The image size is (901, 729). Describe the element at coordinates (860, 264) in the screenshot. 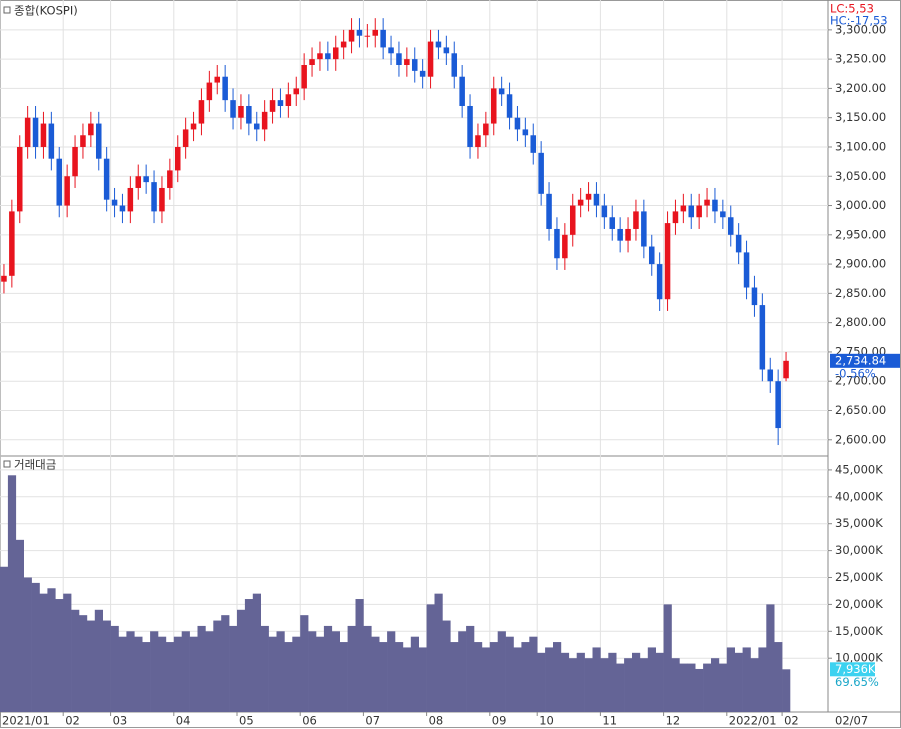

I see `y-tick-label: 2,900.00` at that location.